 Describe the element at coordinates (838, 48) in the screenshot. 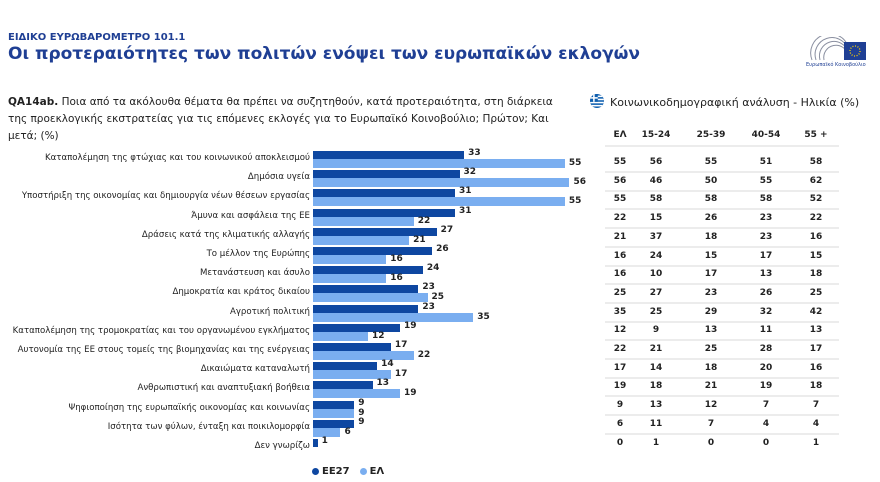

I see `european-parliament-logo` at that location.